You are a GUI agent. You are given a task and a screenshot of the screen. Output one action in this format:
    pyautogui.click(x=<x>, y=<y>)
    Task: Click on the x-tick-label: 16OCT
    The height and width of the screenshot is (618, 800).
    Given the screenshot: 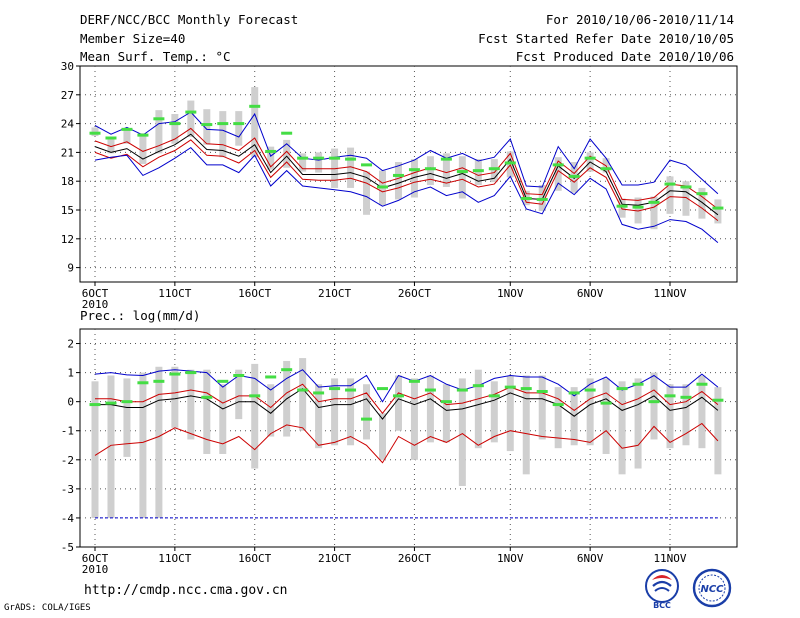 What is the action you would take?
    pyautogui.click(x=254, y=293)
    